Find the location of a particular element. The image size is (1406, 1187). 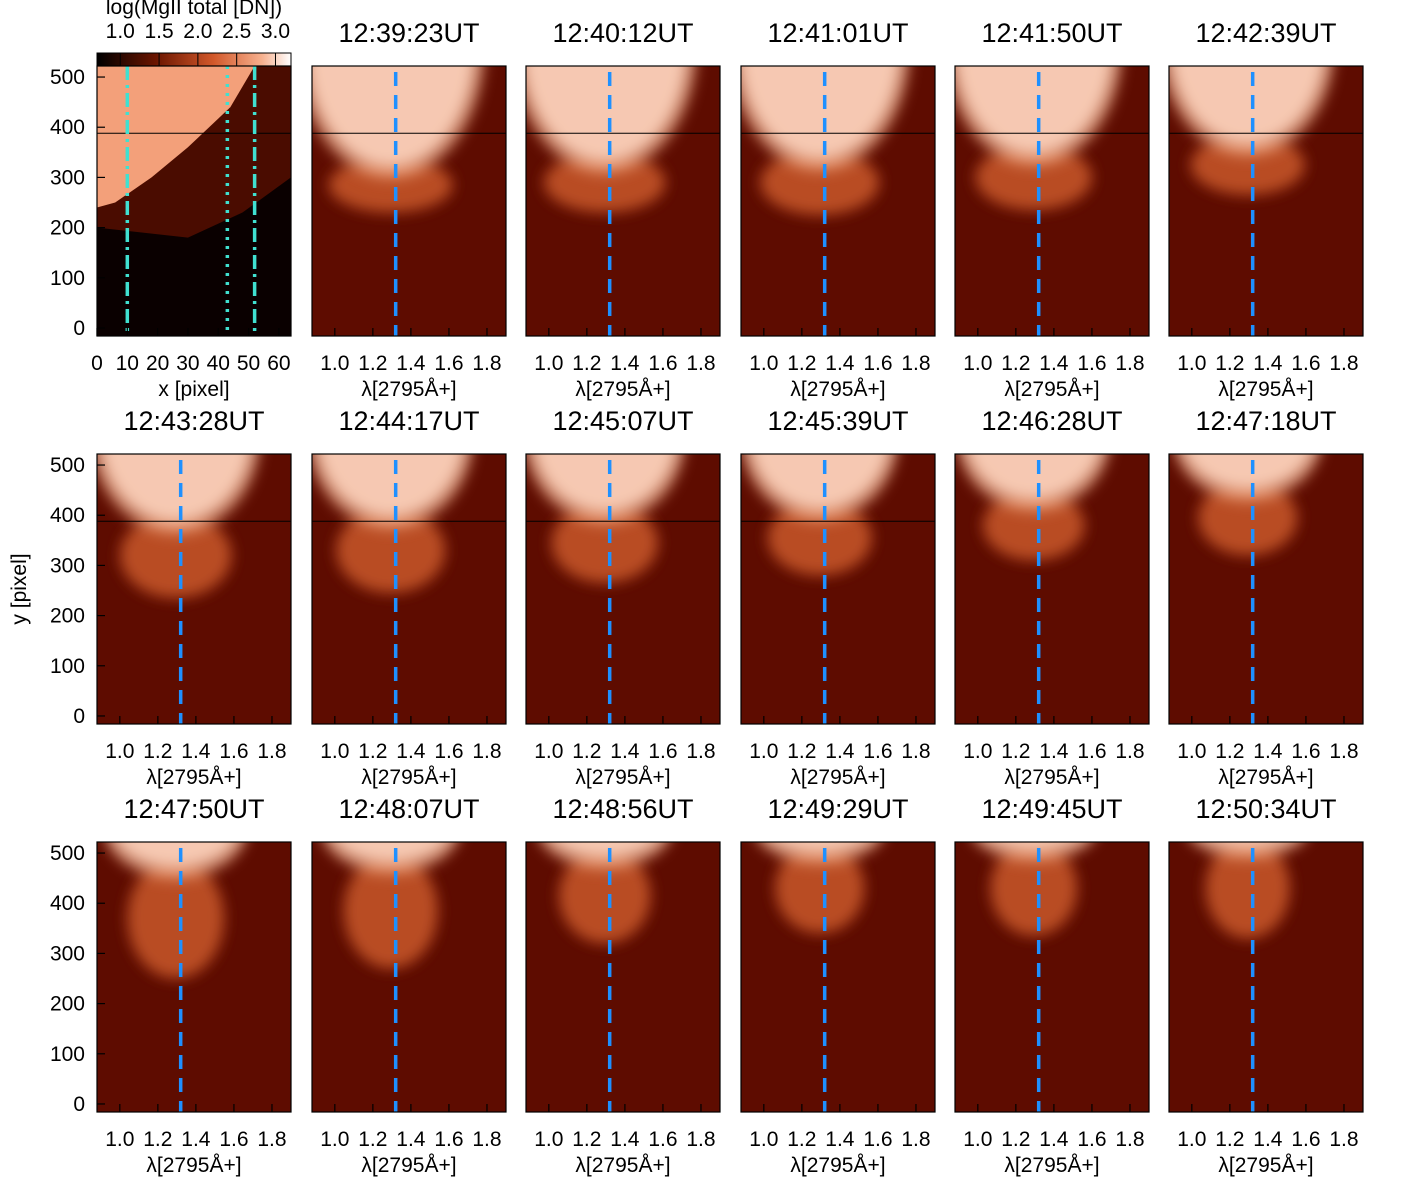

panel: 12:42:39UT 1.0 1.2 1.4 1.6 1.8 λ[2795Å+] is located at coordinates (1266, 209).